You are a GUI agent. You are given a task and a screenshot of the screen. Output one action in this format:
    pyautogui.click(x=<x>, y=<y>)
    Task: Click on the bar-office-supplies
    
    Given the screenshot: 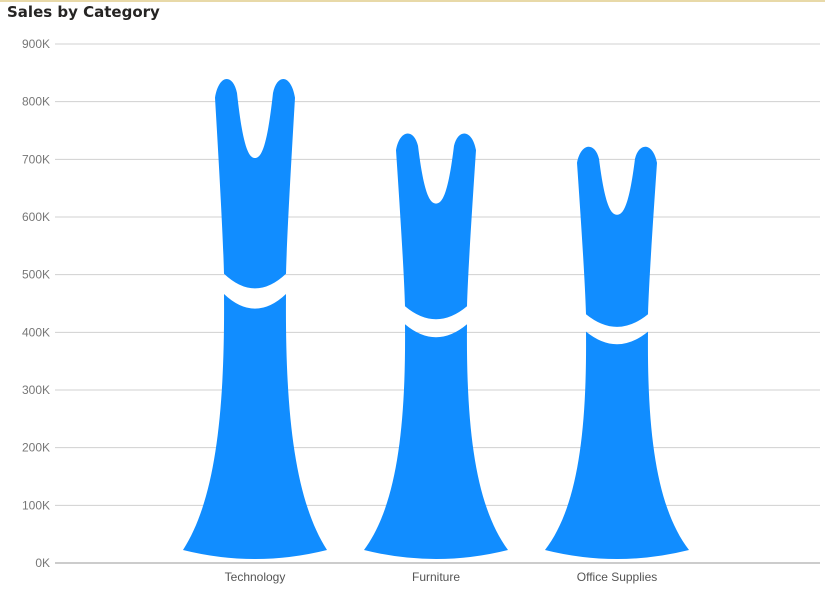 What is the action you would take?
    pyautogui.click(x=617, y=352)
    